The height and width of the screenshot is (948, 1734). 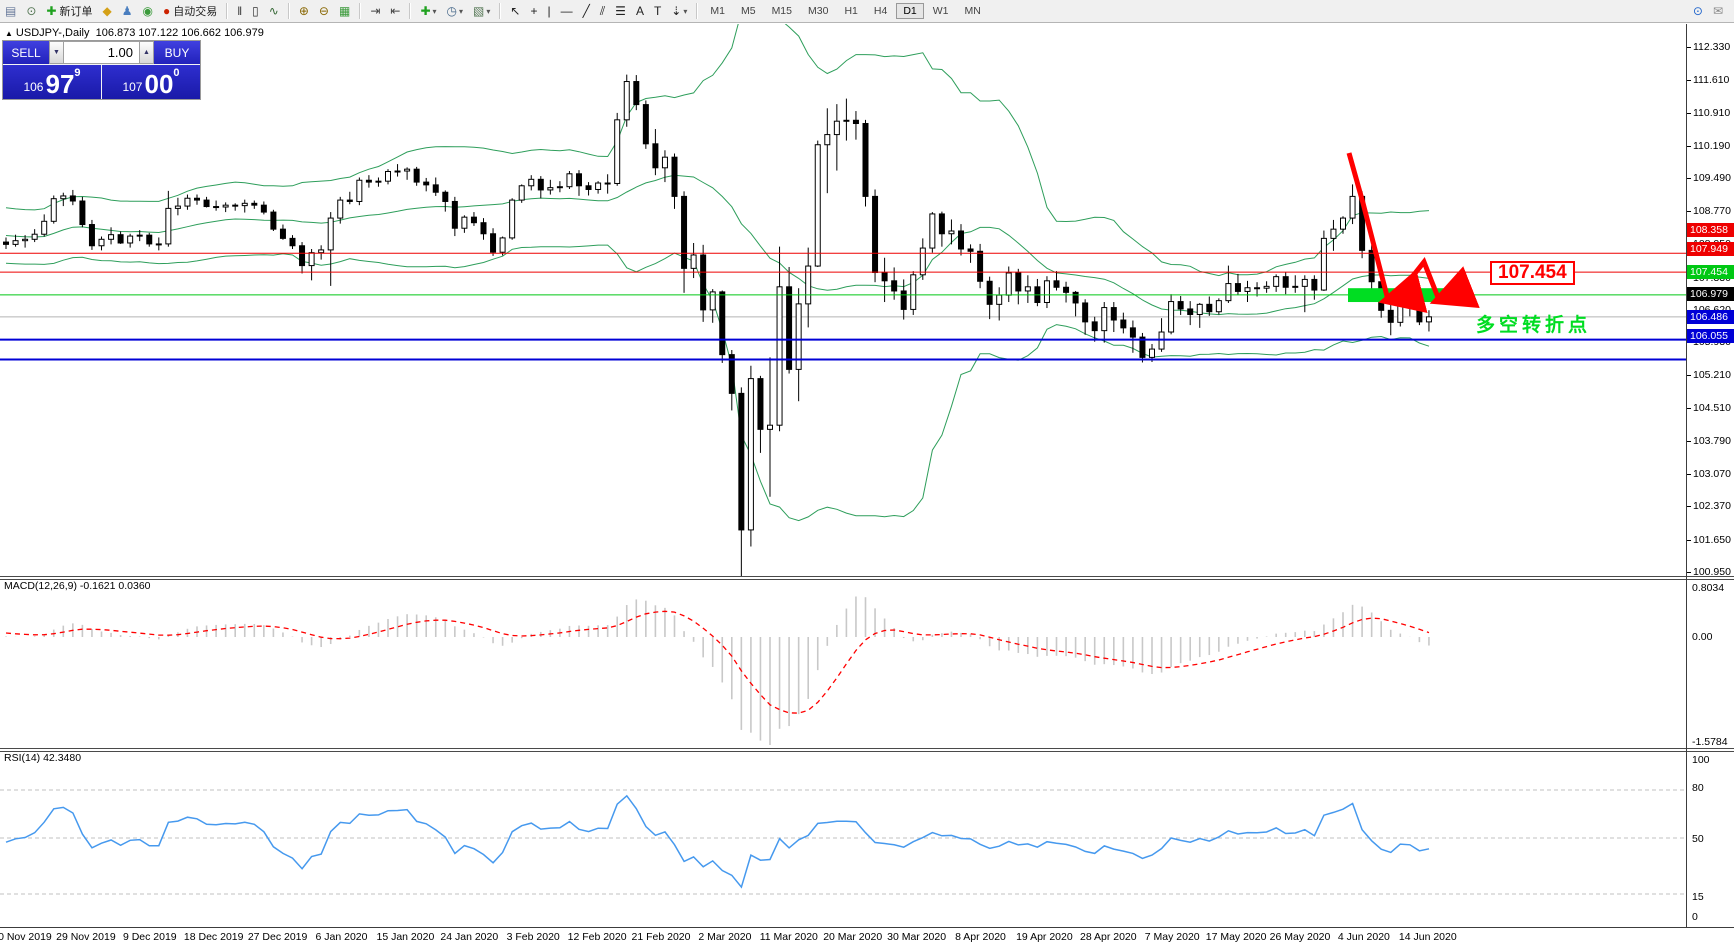 I want to click on tile-windows-icon: ▦, so click(x=344, y=11).